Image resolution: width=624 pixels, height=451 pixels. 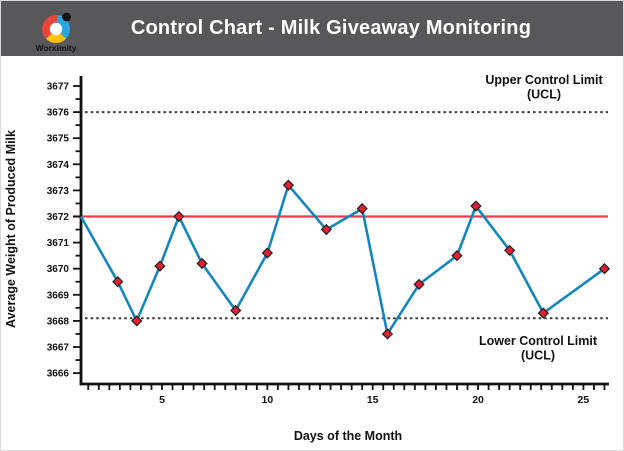 What do you see at coordinates (58, 269) in the screenshot?
I see `y-tick-label: 3670` at bounding box center [58, 269].